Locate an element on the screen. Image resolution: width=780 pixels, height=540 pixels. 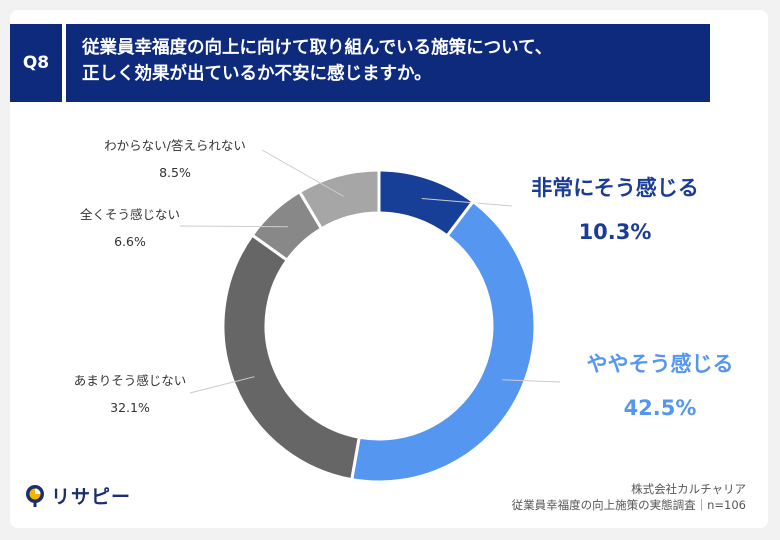
brand-logo: リサピー is located at coordinates (77, 495).